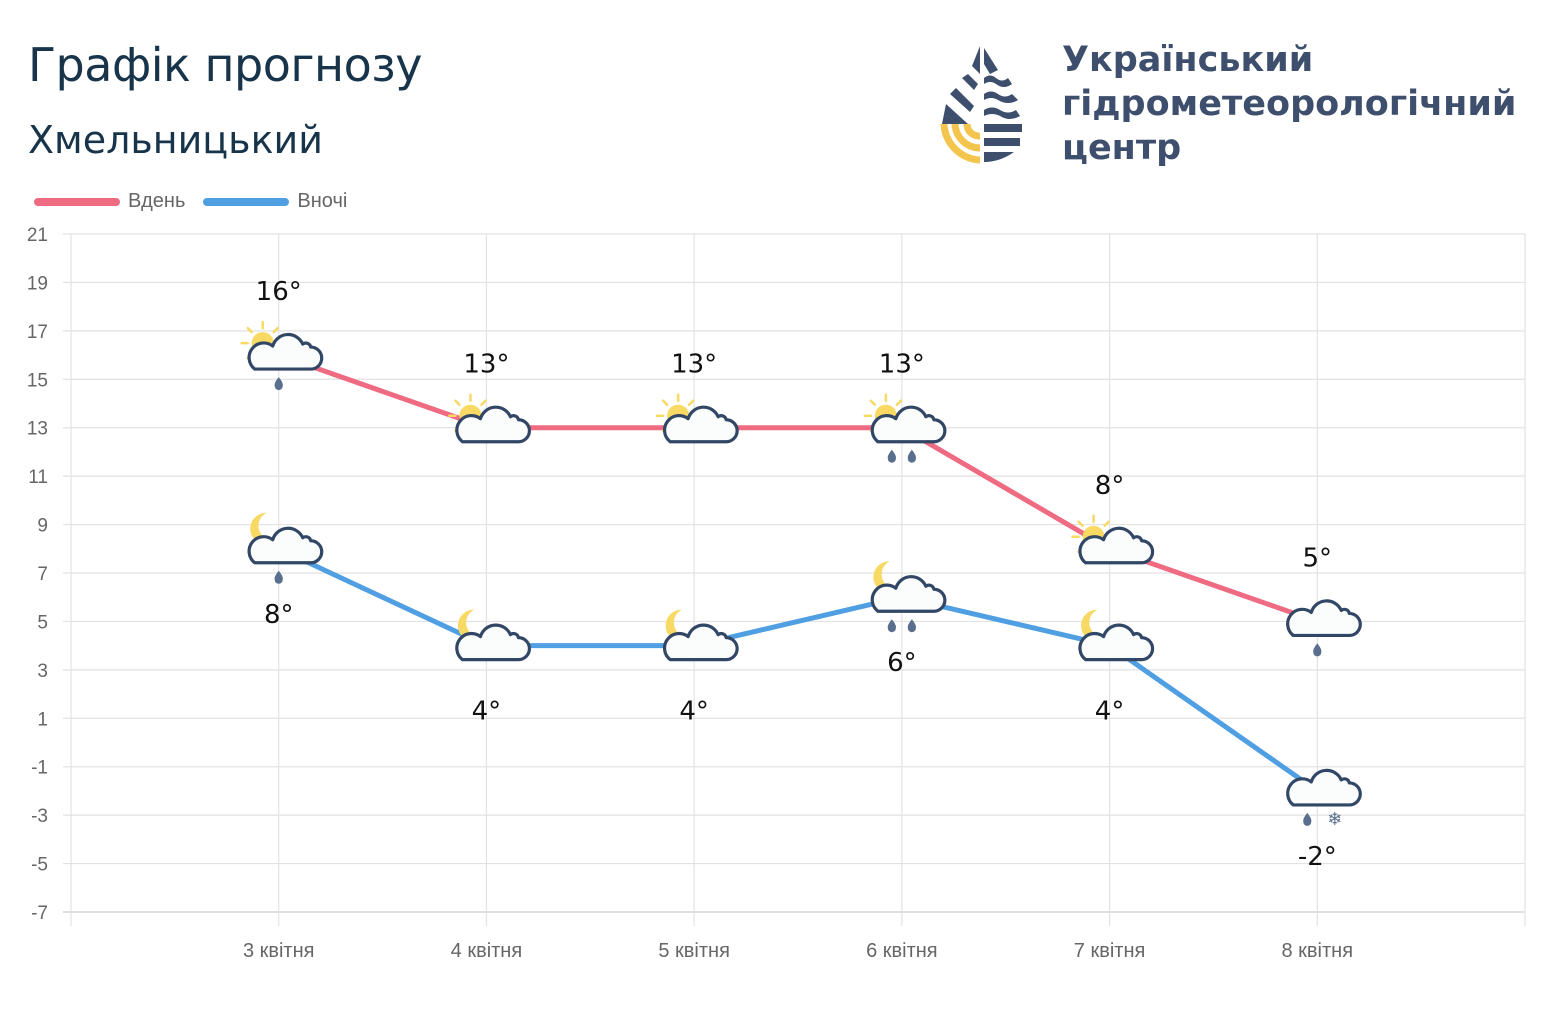 The width and height of the screenshot is (1548, 1018). I want to click on y-tick-label: 19, so click(37, 283).